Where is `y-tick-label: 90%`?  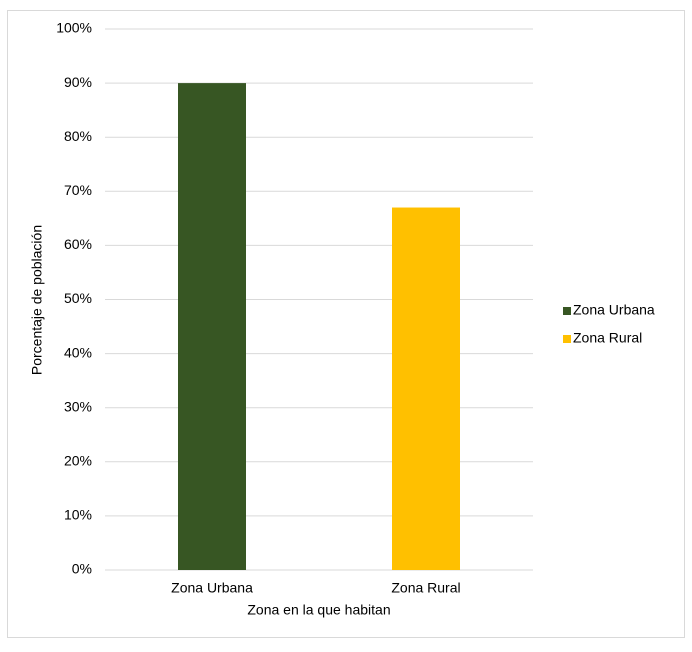 y-tick-label: 90% is located at coordinates (78, 82).